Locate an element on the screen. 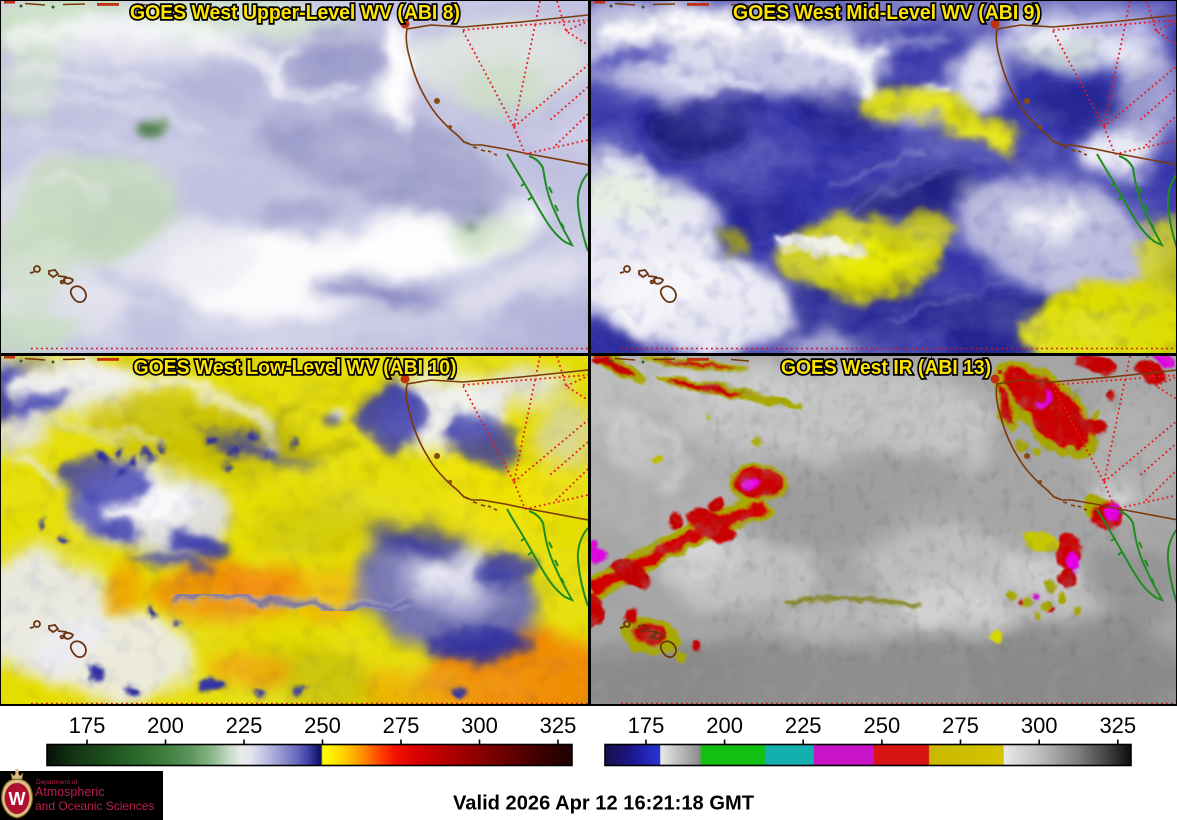 The width and height of the screenshot is (1177, 820). svg-text:GOES West Upper-Level WV (ABI: GOES West Upper-Level WV (ABI 8) is located at coordinates (295, 13).